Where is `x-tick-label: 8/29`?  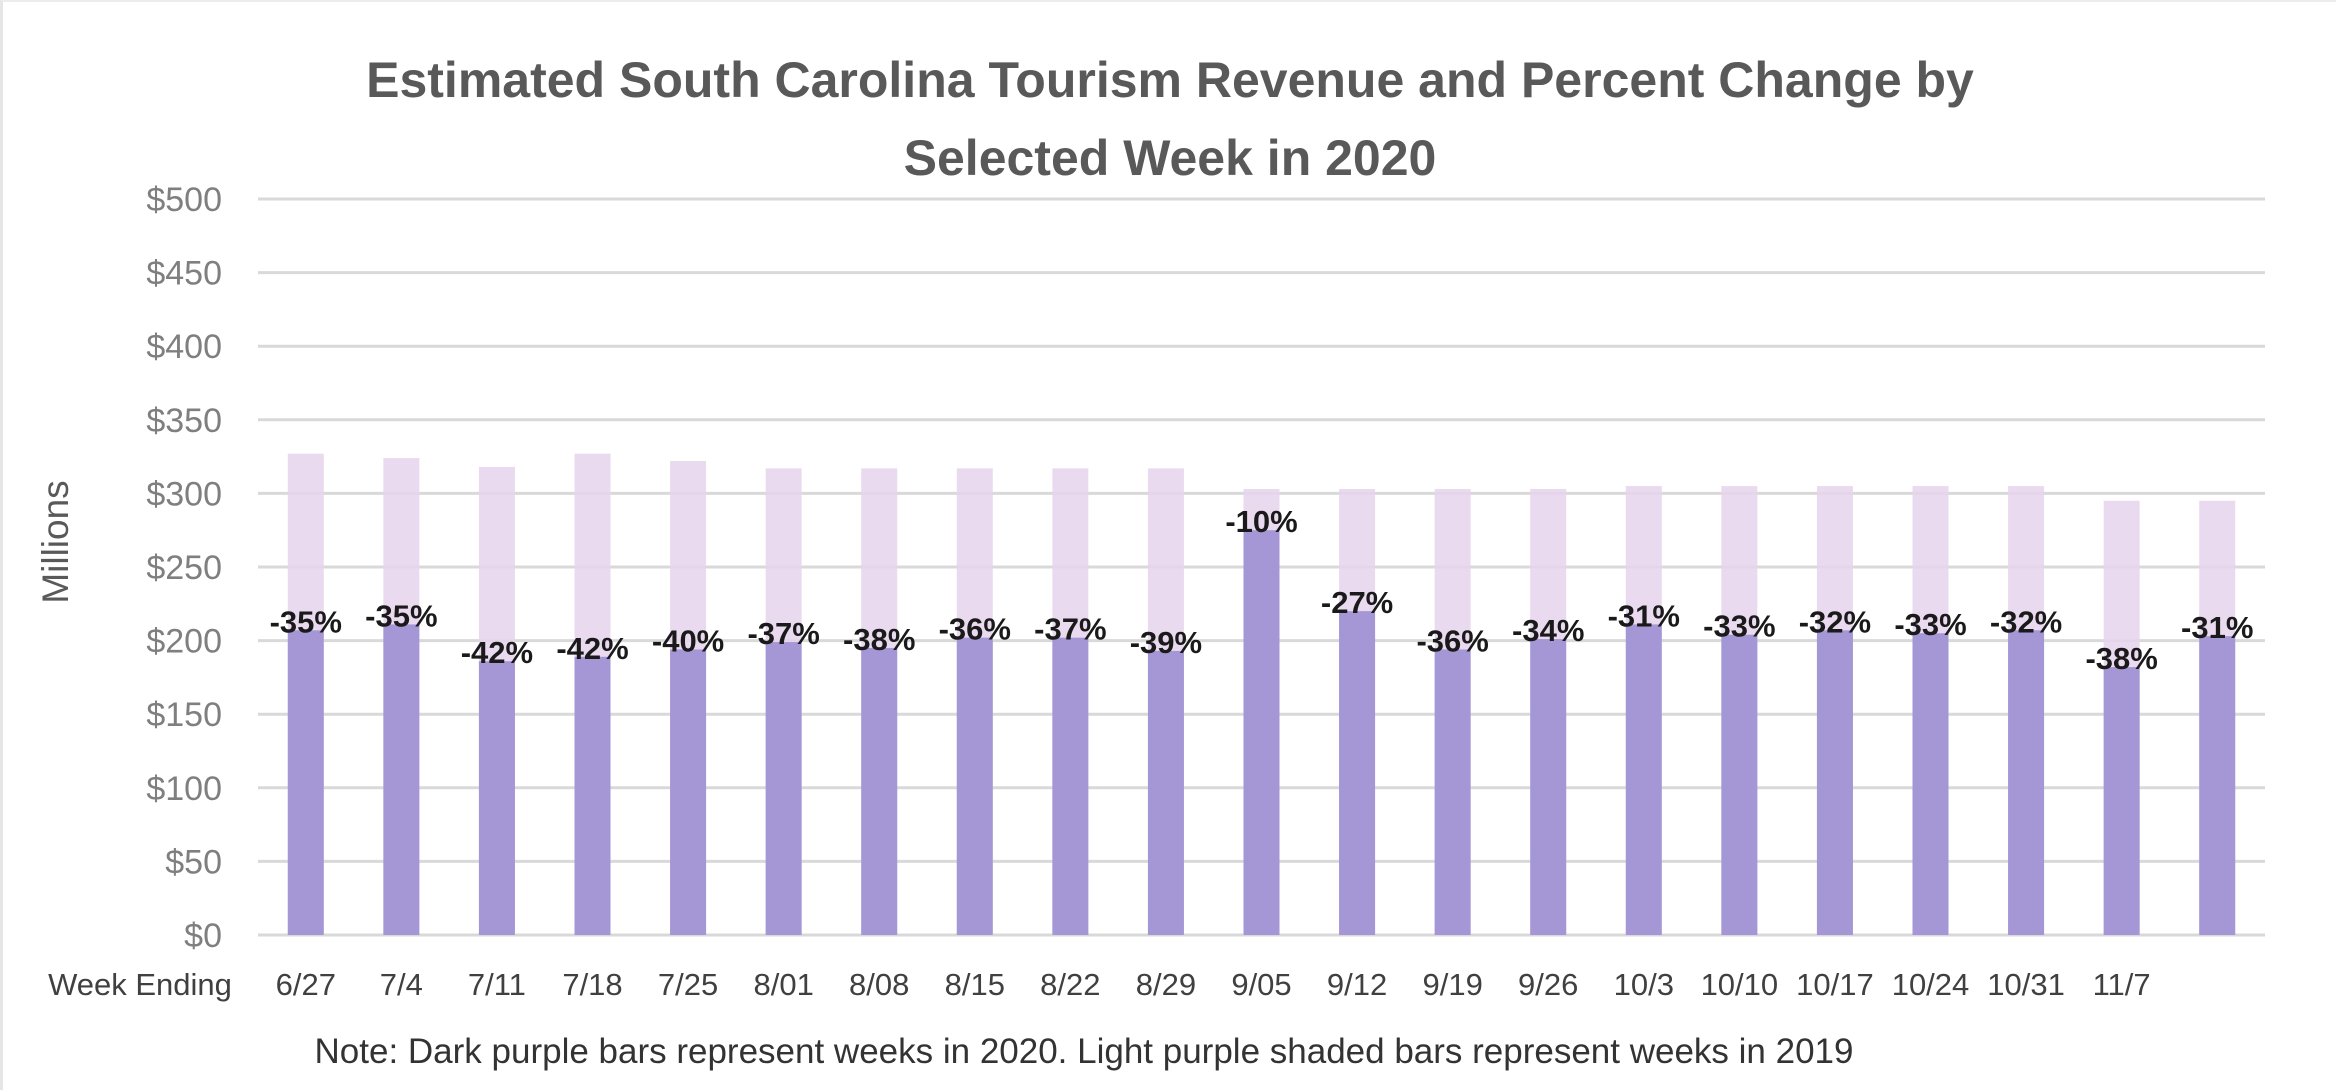
x-tick-label: 8/29 is located at coordinates (1166, 984).